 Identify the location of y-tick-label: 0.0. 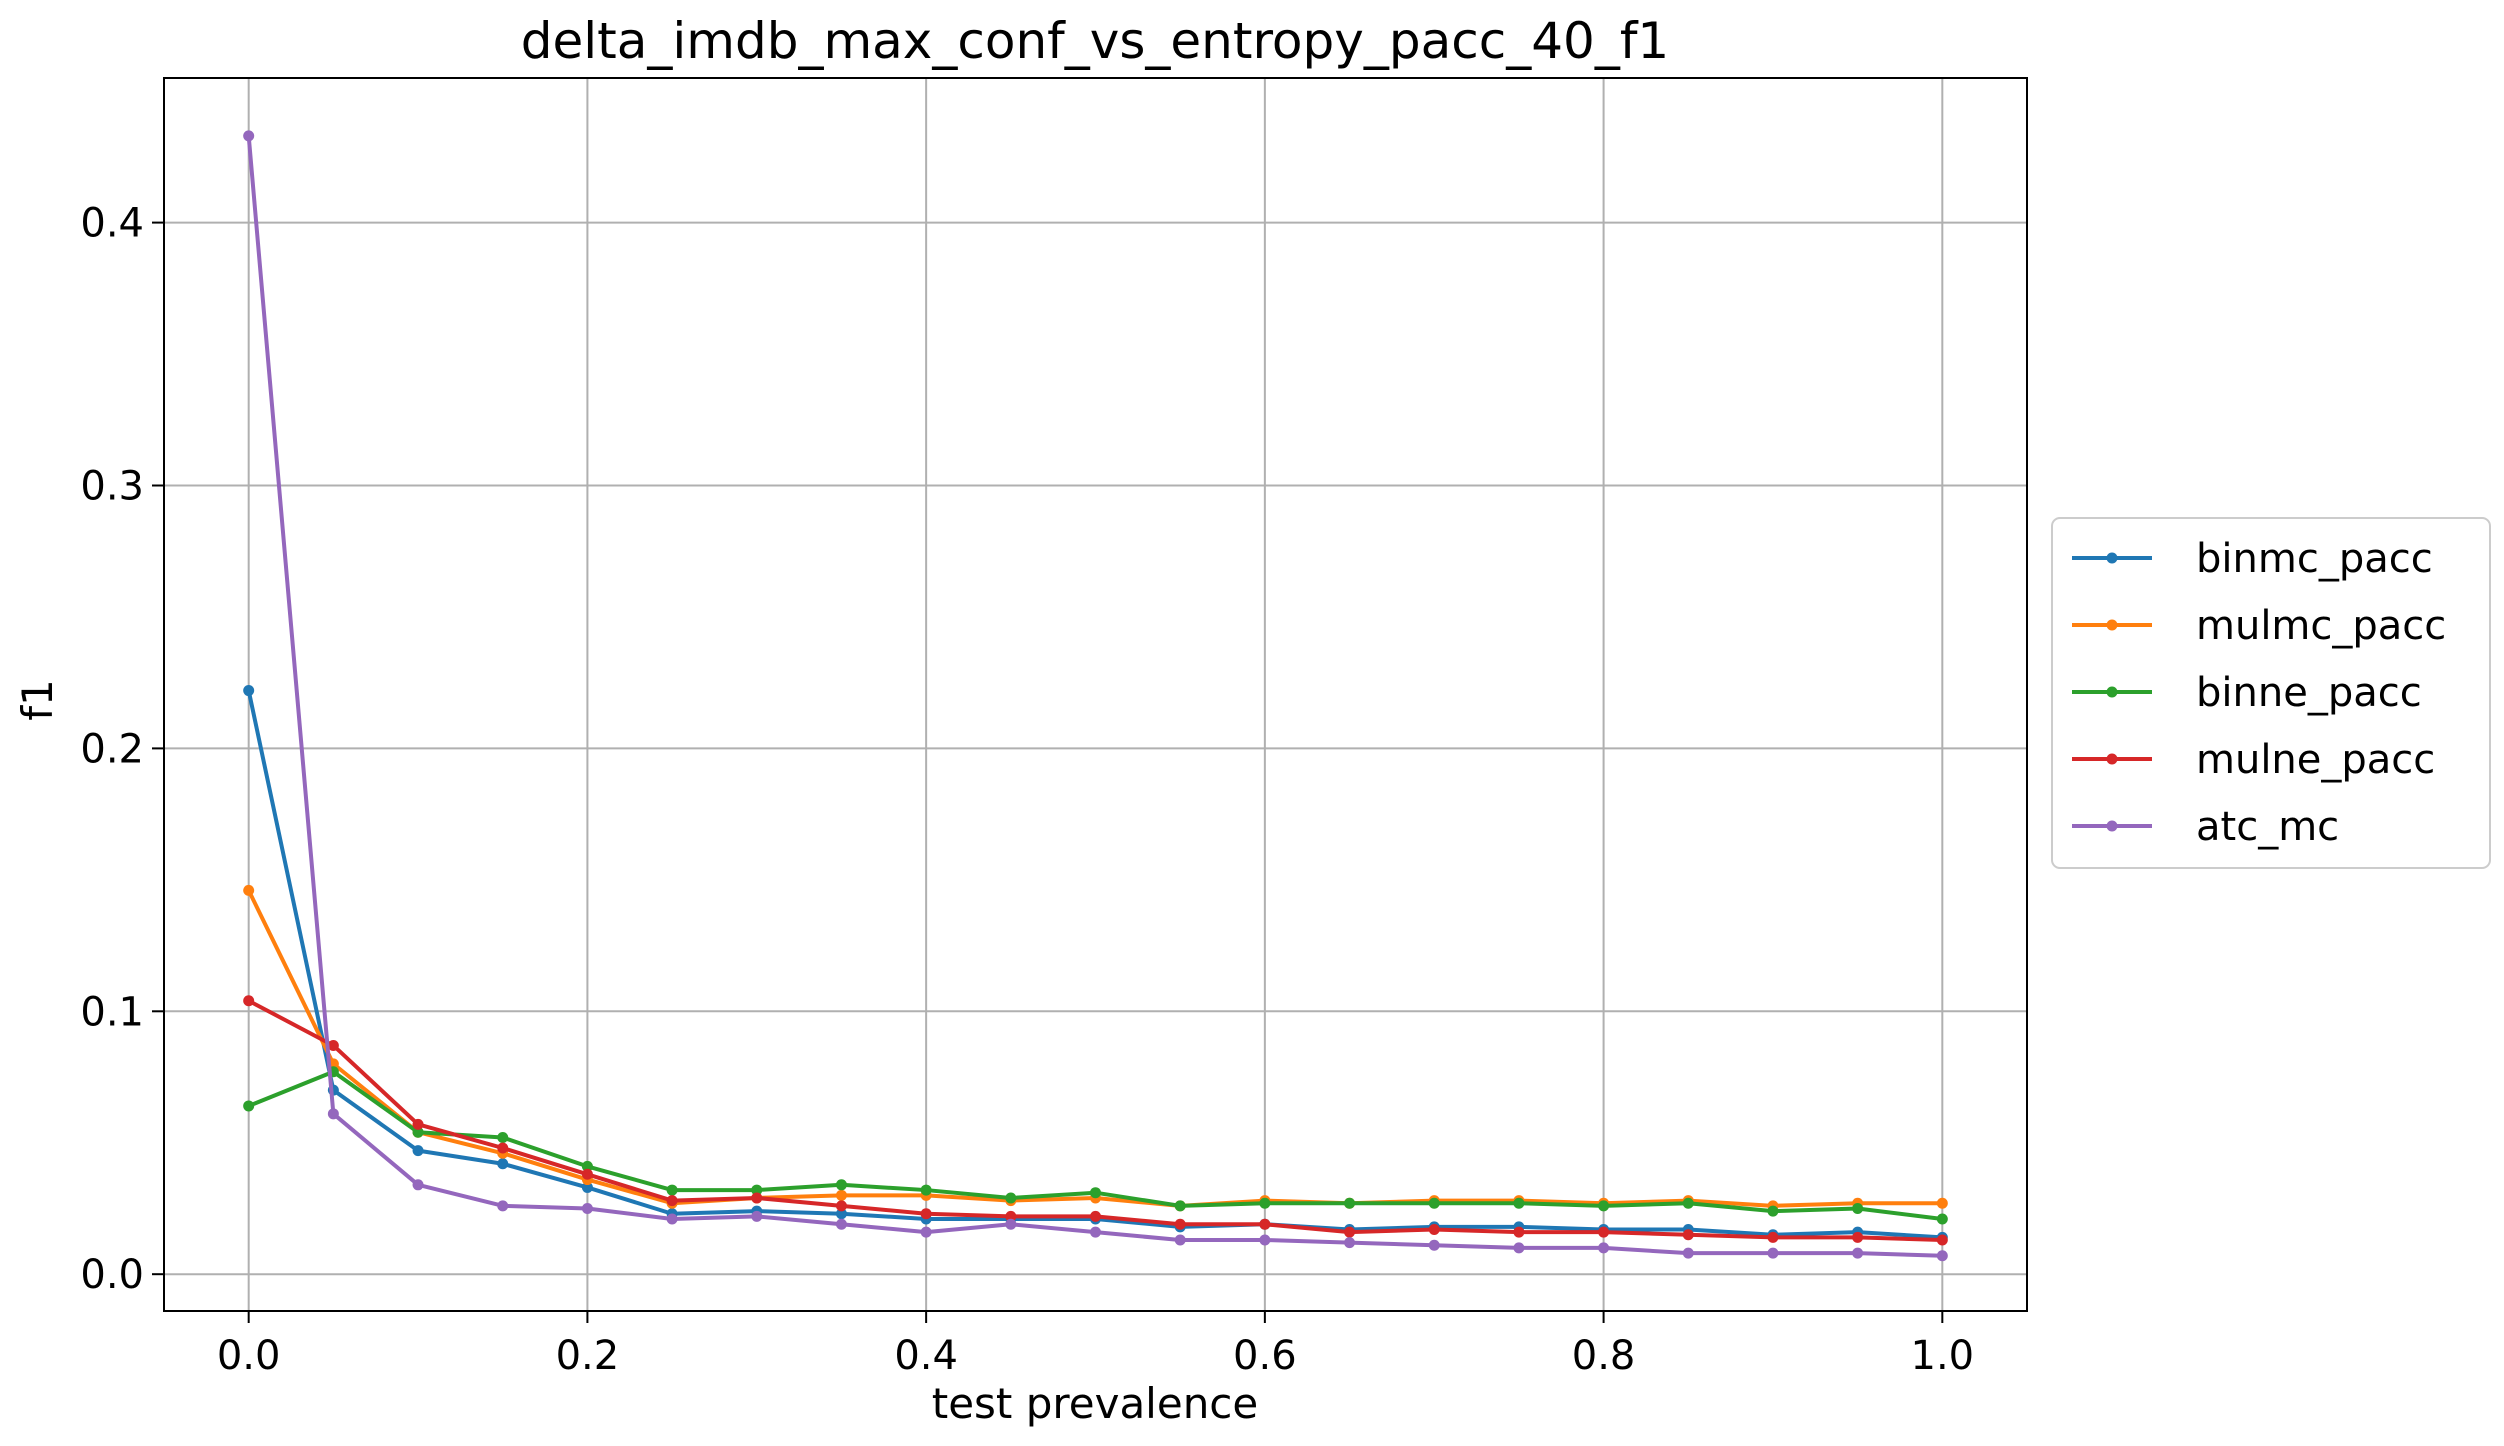
(112, 1275).